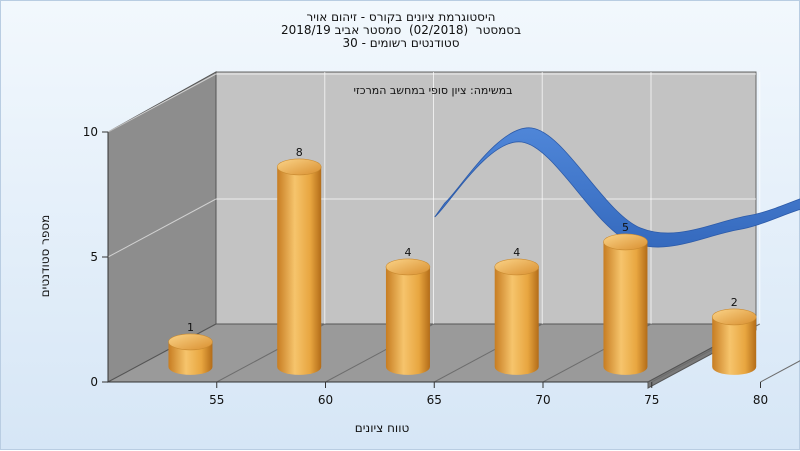 The image size is (800, 451). Describe the element at coordinates (542, 400) in the screenshot. I see `x-tick-label: 70` at that location.